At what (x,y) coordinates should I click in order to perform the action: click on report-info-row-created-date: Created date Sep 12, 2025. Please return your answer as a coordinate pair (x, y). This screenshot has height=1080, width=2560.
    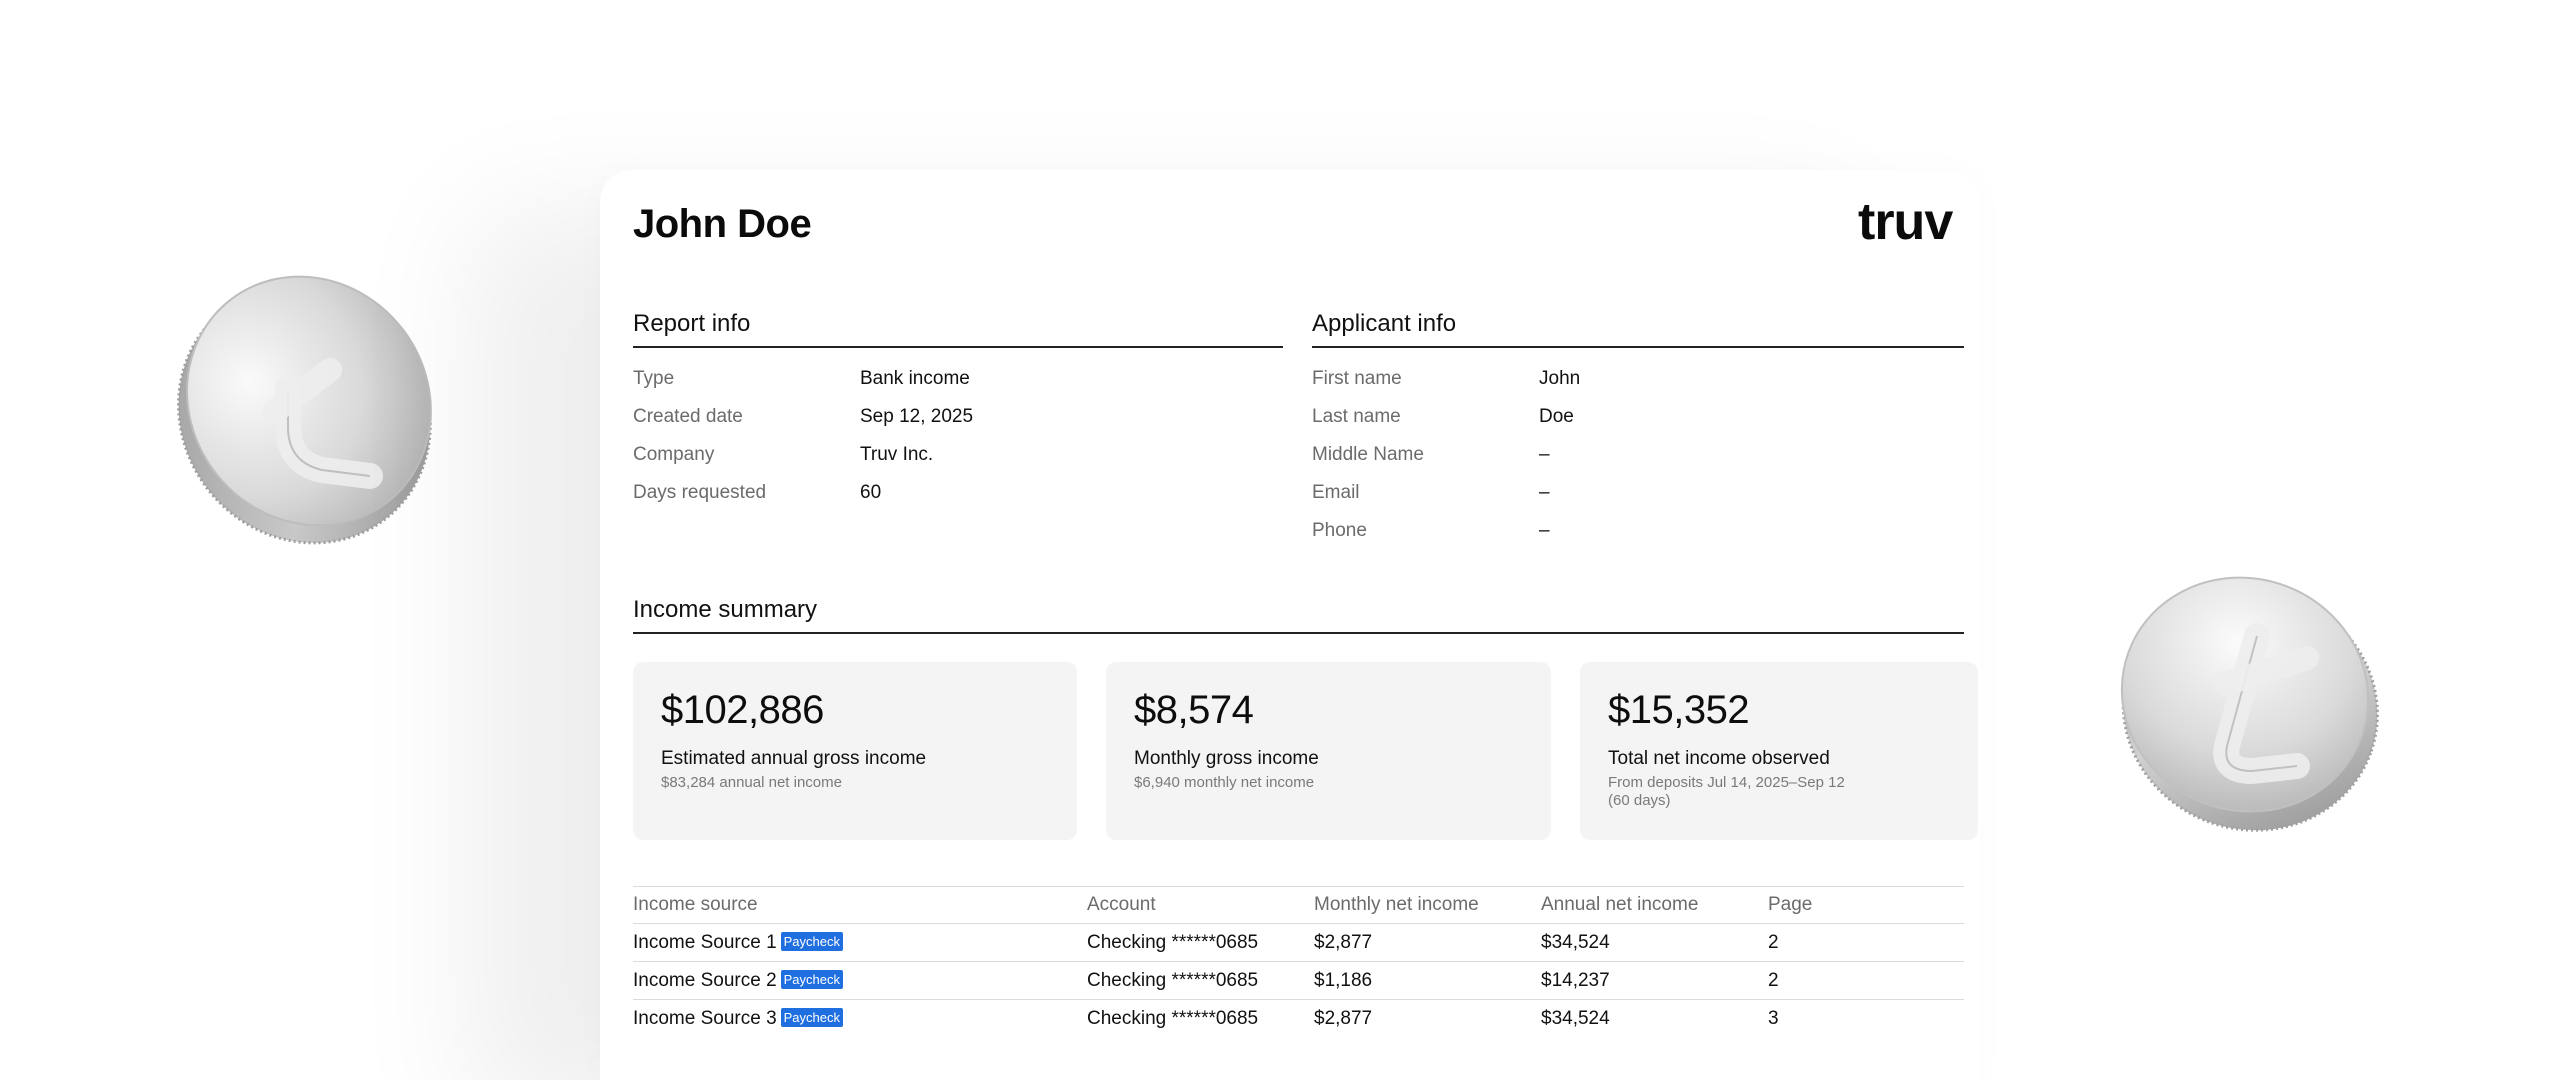
    Looking at the image, I should click on (958, 417).